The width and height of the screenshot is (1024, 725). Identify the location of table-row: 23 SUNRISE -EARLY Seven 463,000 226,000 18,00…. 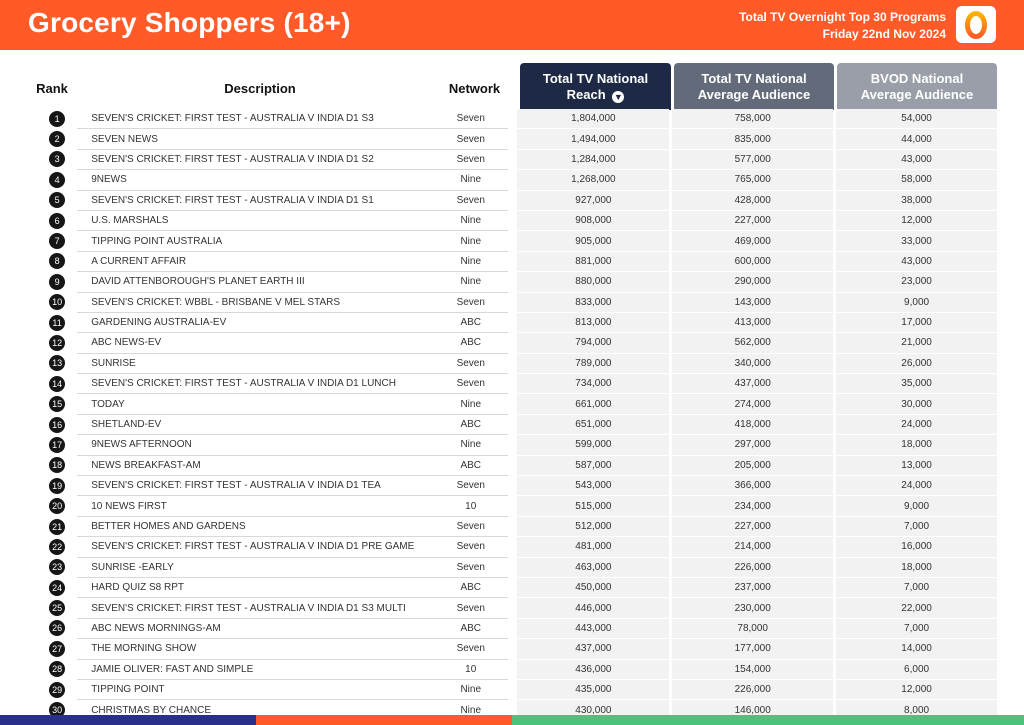
(517, 567).